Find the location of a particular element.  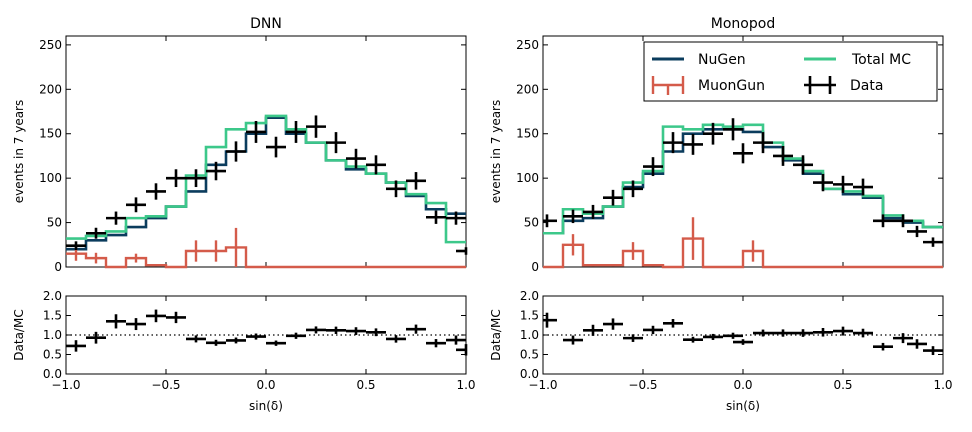

legend-frame is located at coordinates (790, 71).